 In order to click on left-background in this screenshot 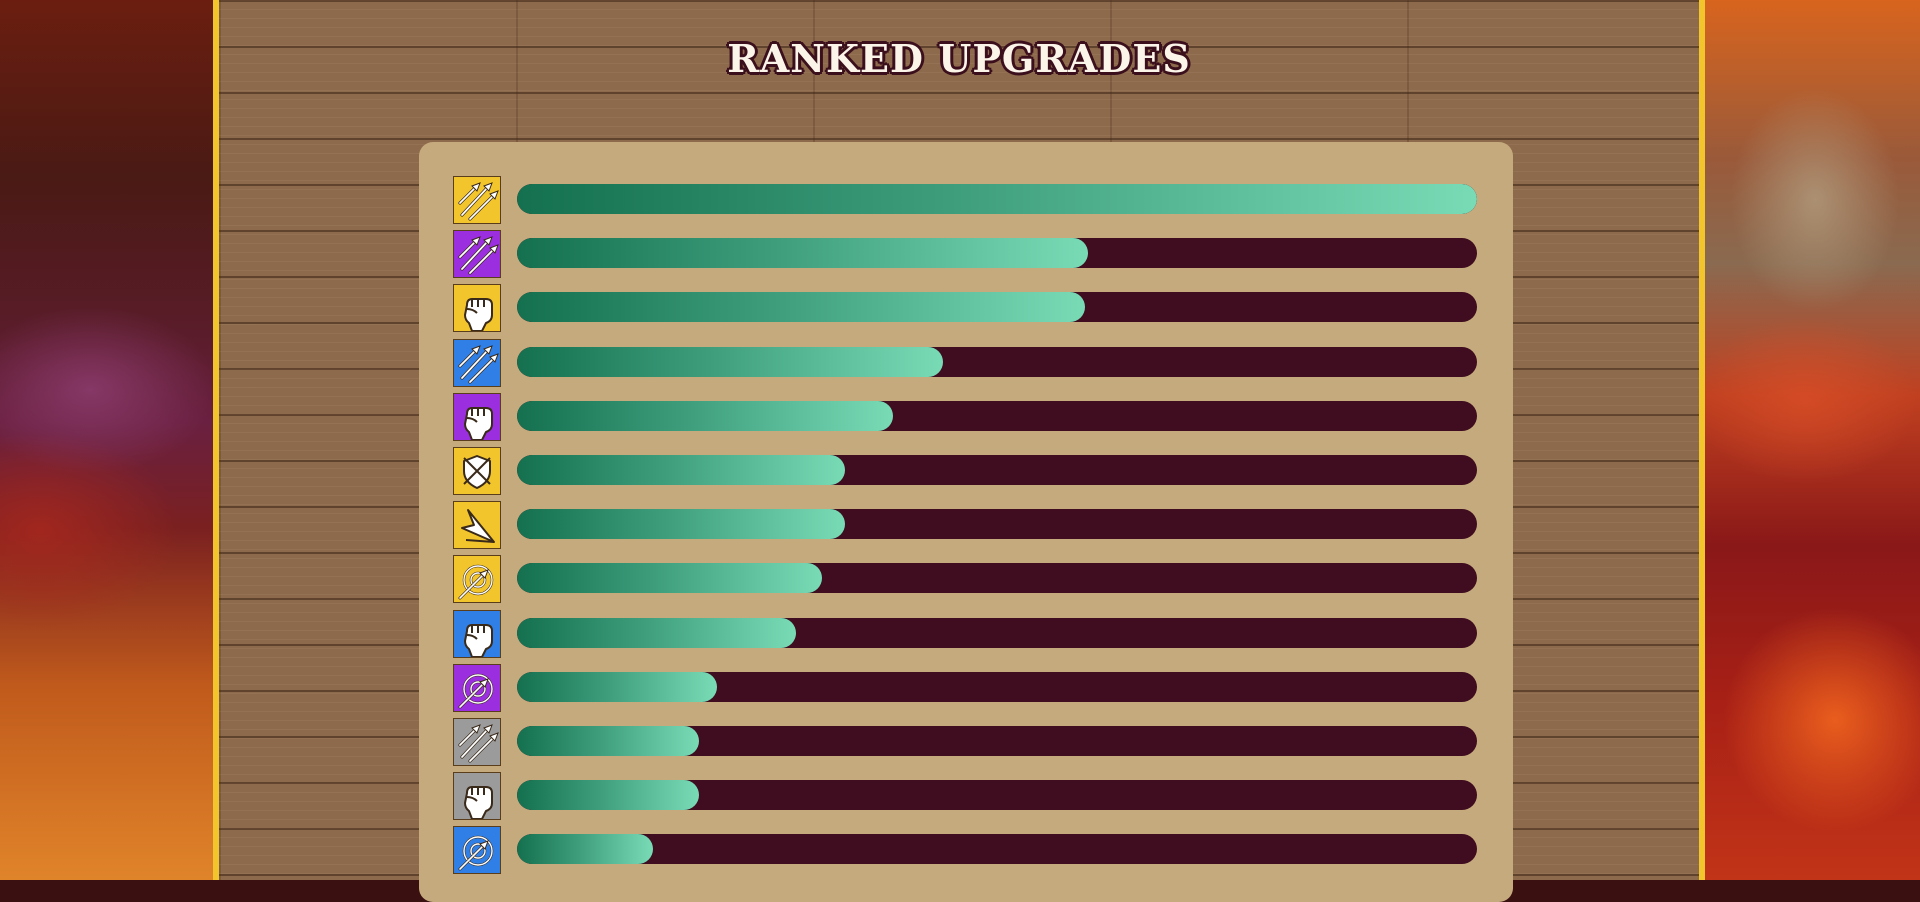, I will do `click(106, 440)`.